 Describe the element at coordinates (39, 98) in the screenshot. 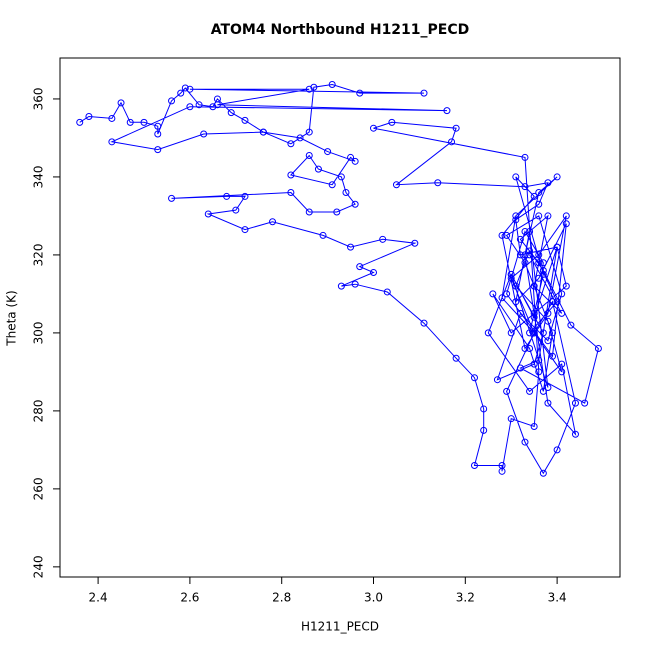

I see `y-tick-label: 360` at that location.